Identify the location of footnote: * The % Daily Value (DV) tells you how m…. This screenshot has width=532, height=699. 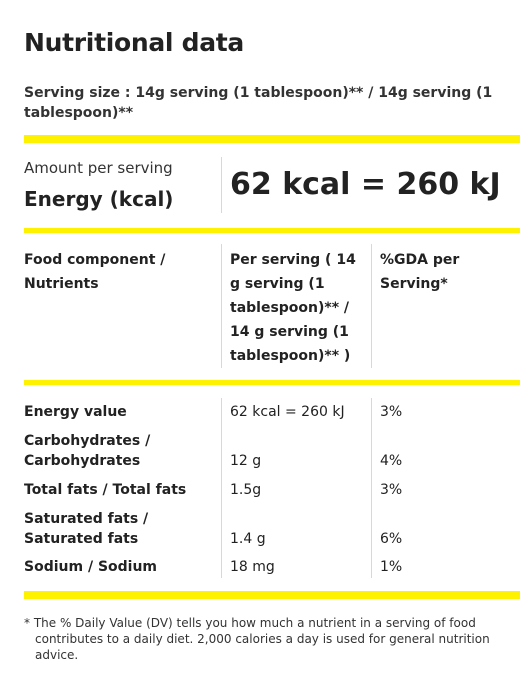
(257, 639).